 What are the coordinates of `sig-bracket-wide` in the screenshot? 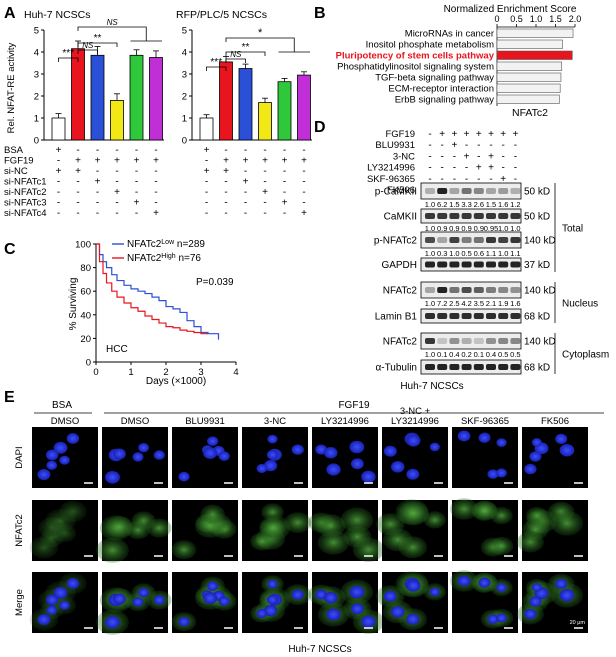 It's located at (260, 44).